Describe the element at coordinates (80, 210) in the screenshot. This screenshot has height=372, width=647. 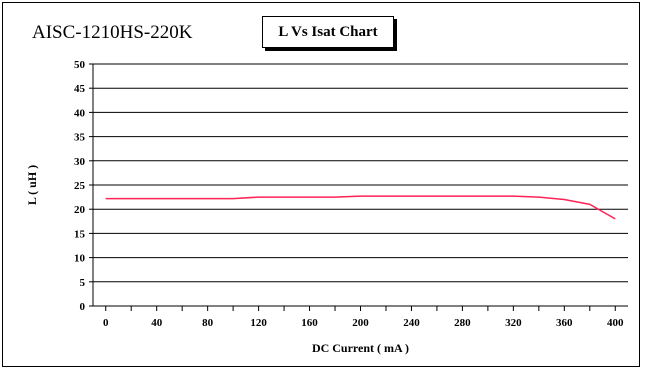
I see `y-tick-label: 20` at that location.